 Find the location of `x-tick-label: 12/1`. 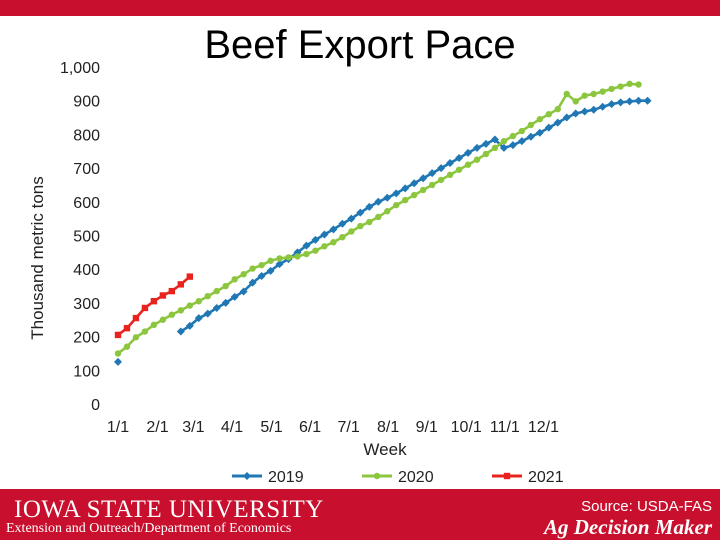

x-tick-label: 12/1 is located at coordinates (543, 427).